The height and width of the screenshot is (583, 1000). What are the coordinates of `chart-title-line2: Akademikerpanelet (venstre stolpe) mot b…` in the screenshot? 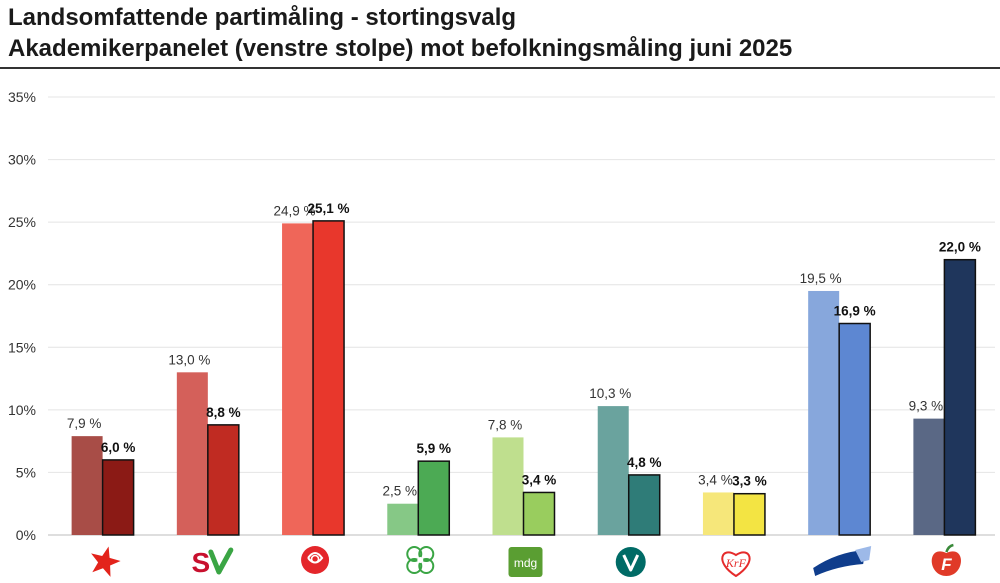 It's located at (400, 48).